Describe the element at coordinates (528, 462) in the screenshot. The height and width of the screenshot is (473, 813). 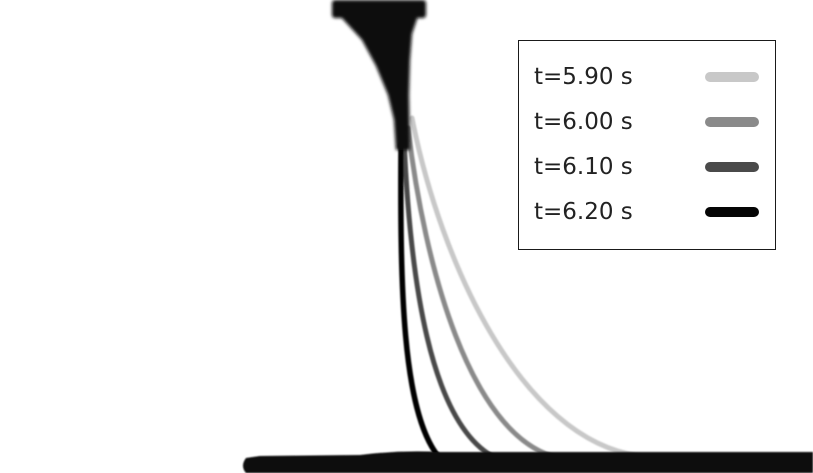
I see `substrate-plate` at that location.